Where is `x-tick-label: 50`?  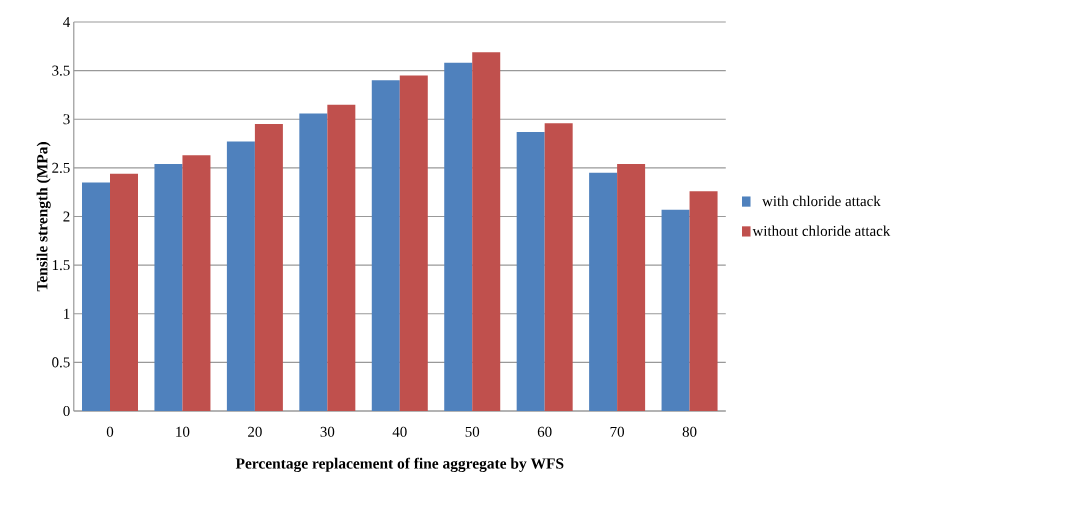 x-tick-label: 50 is located at coordinates (472, 431).